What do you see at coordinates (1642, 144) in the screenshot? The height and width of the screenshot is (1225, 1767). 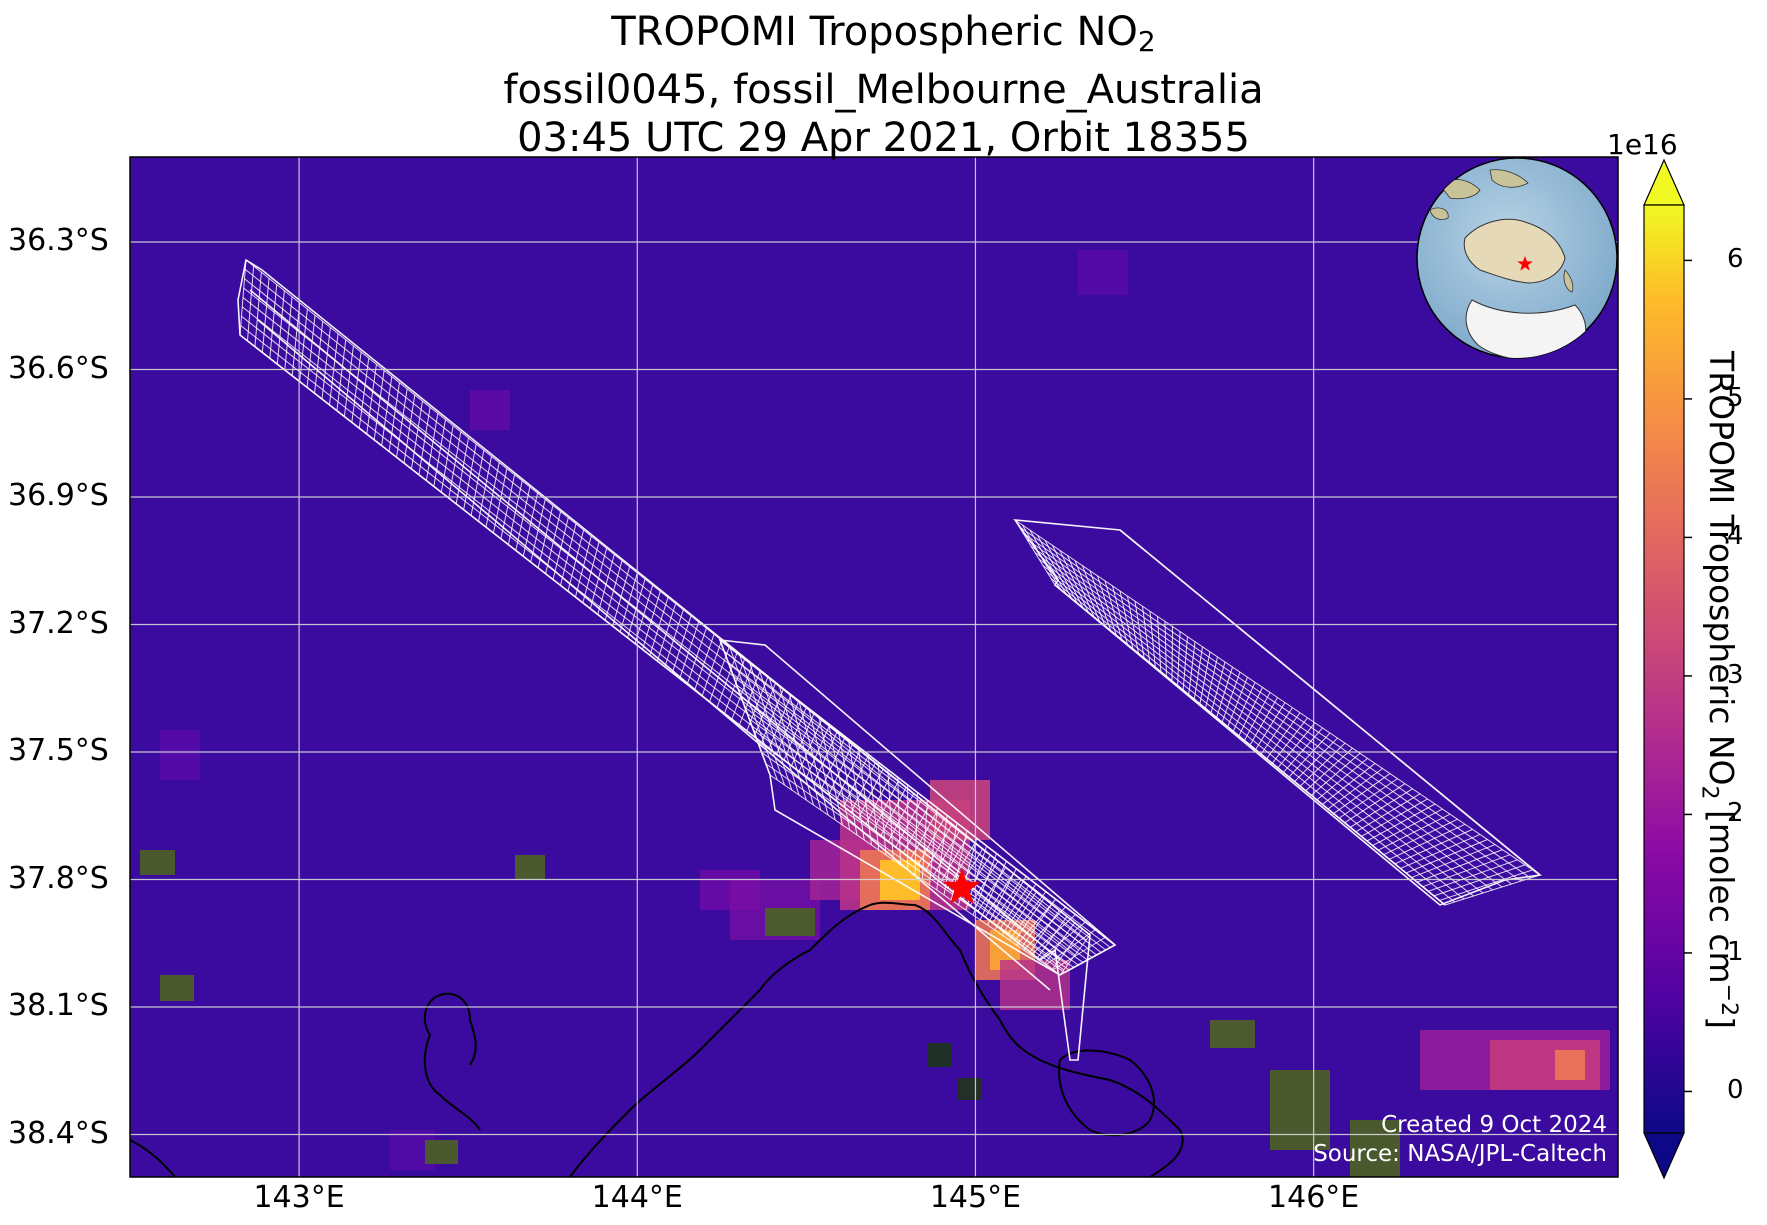 I see `colorbar-exponent: 1e16` at bounding box center [1642, 144].